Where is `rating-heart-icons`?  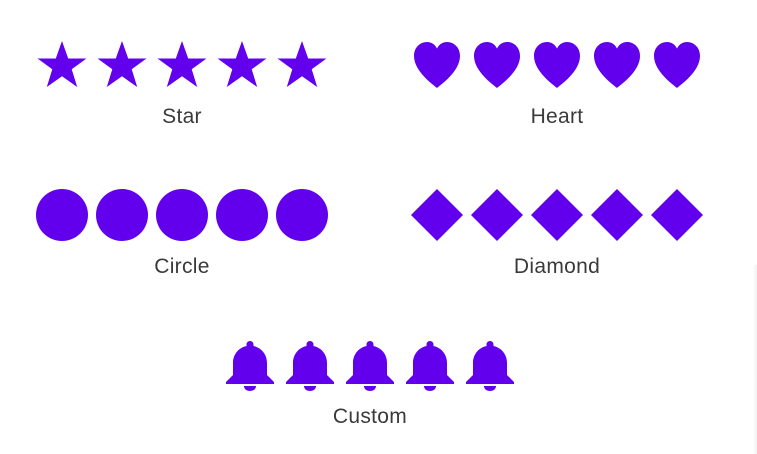 rating-heart-icons is located at coordinates (557, 65).